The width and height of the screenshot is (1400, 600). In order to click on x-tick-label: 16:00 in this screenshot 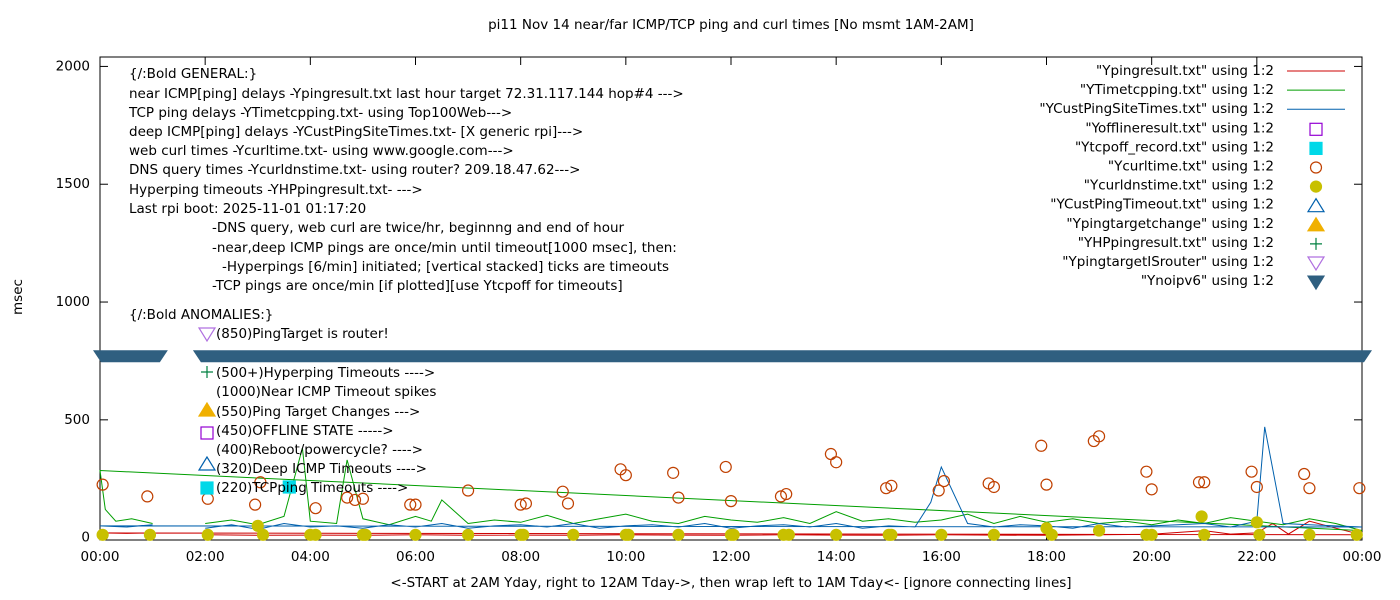, I will do `click(941, 557)`.